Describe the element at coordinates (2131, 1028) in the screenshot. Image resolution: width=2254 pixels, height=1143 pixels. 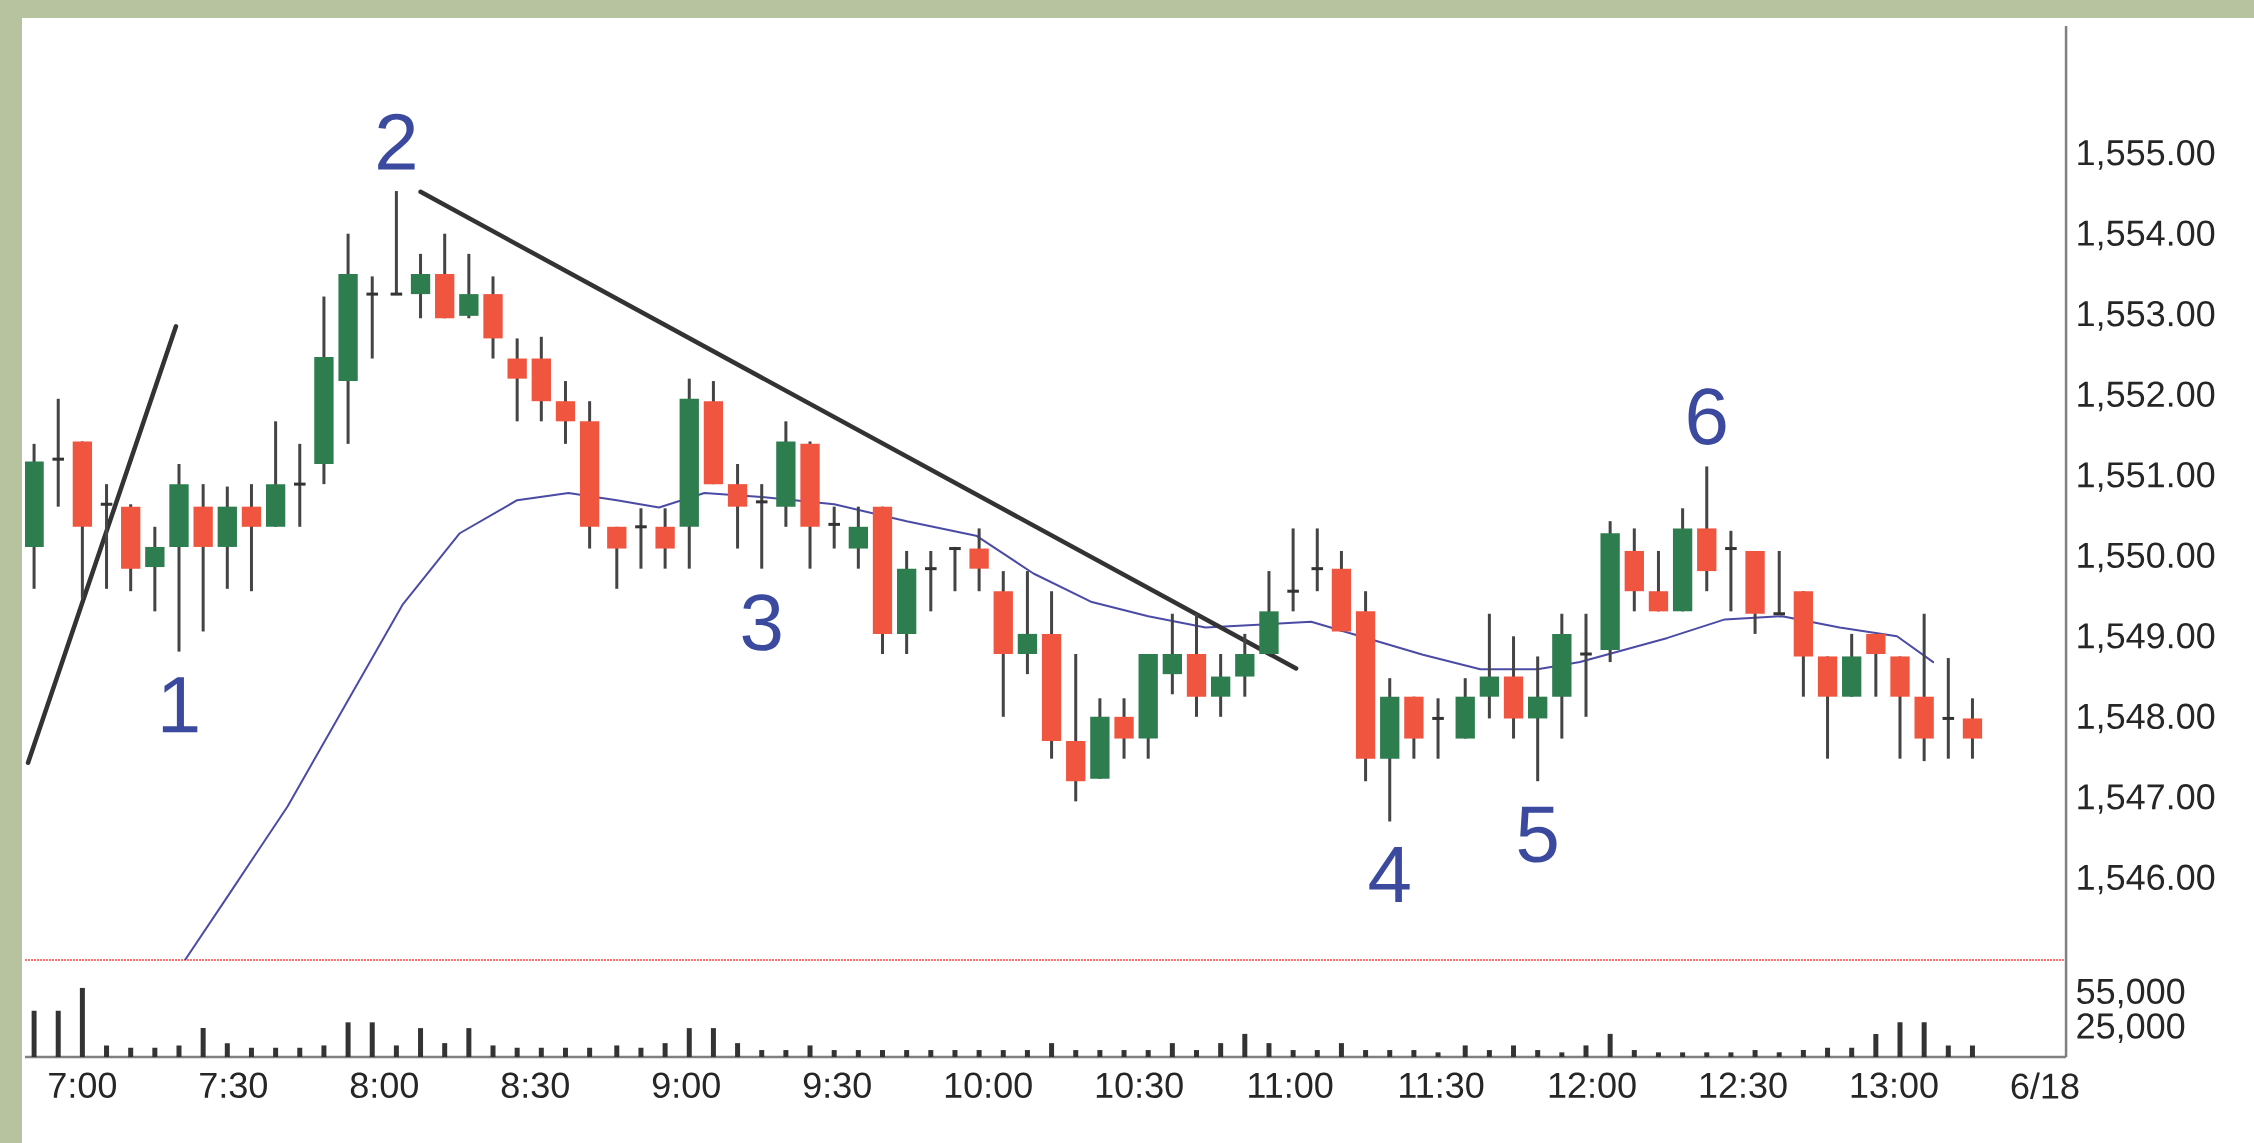
I see `y-tick-label: 25,000` at that location.